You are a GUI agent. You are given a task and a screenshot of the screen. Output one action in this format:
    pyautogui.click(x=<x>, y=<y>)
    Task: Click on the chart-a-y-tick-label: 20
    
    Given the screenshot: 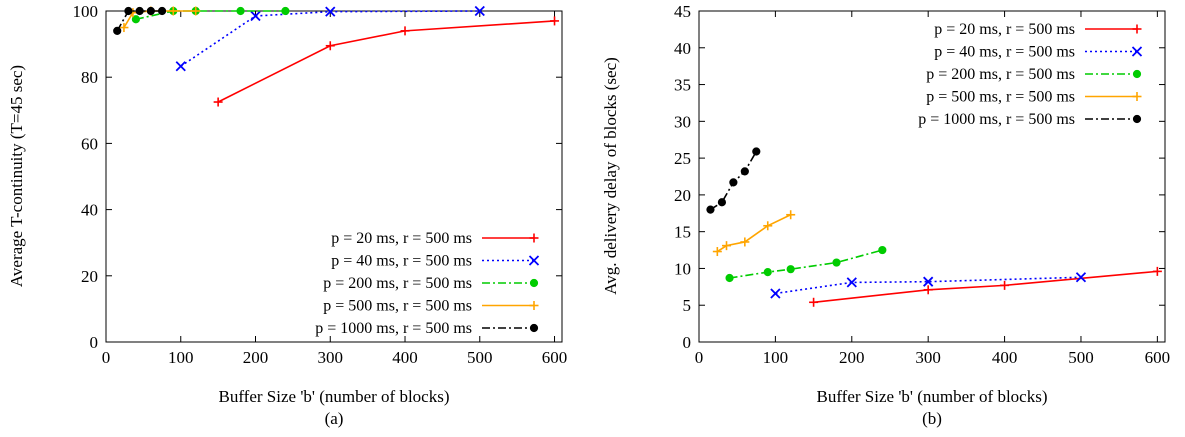 What is the action you would take?
    pyautogui.click(x=89, y=276)
    